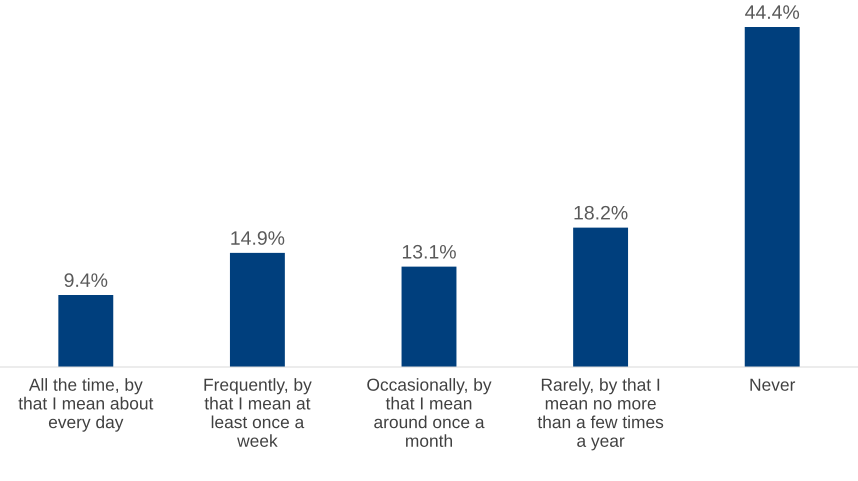  Describe the element at coordinates (258, 412) in the screenshot. I see `x-tick-label: Frequently, by that I mean at least once a week` at that location.